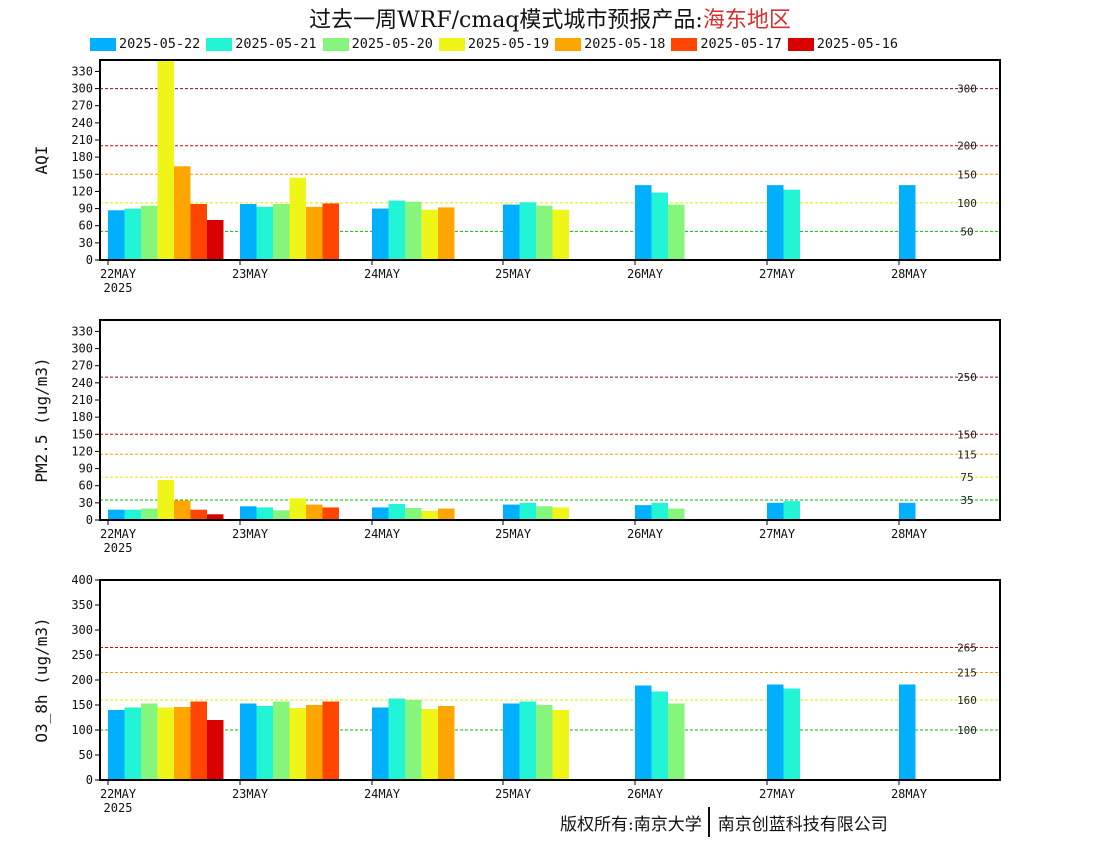 Image resolution: width=1100 pixels, height=850 pixels. Describe the element at coordinates (82, 630) in the screenshot. I see `y-tick-label: 300` at that location.